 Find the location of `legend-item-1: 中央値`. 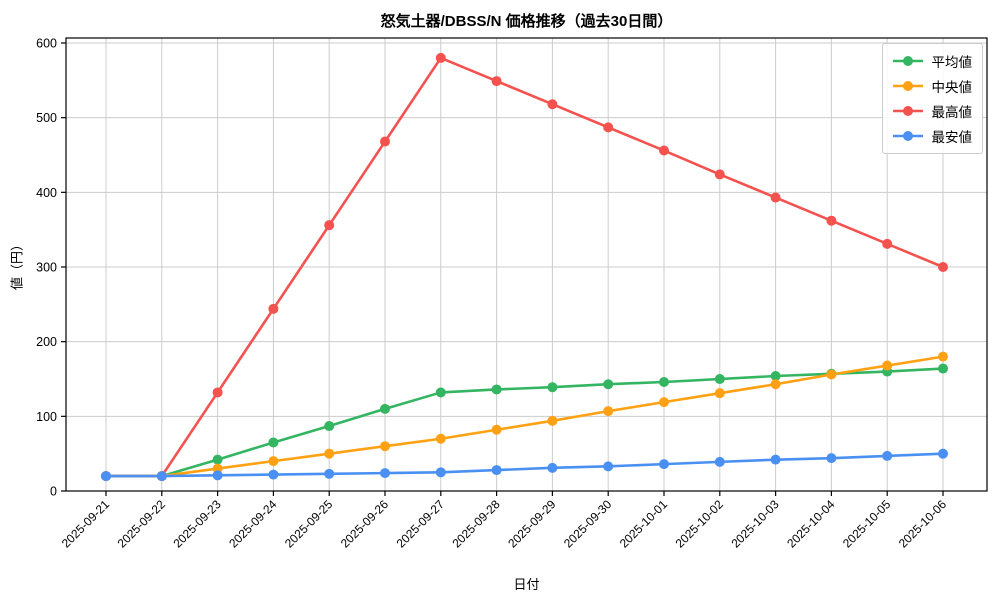

legend-item-1: 中央値 is located at coordinates (932, 86).